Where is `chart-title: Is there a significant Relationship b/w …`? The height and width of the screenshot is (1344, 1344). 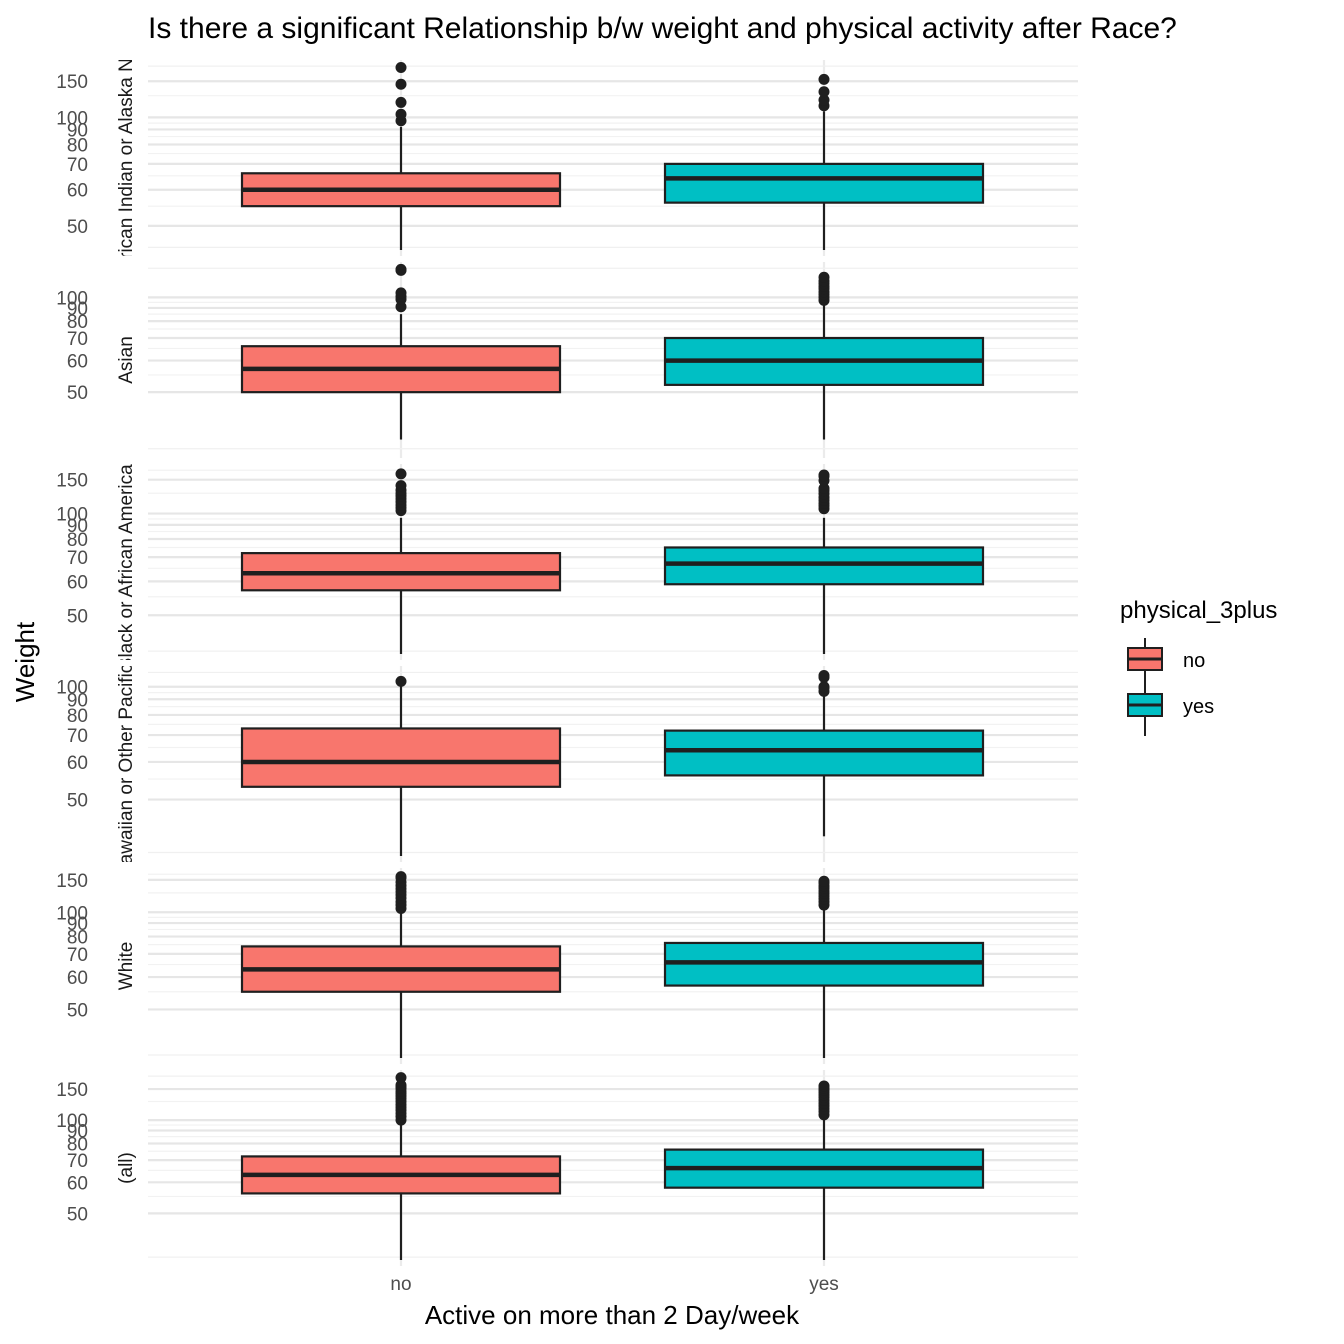 chart-title: Is there a significant Relationship b/w … is located at coordinates (662, 28).